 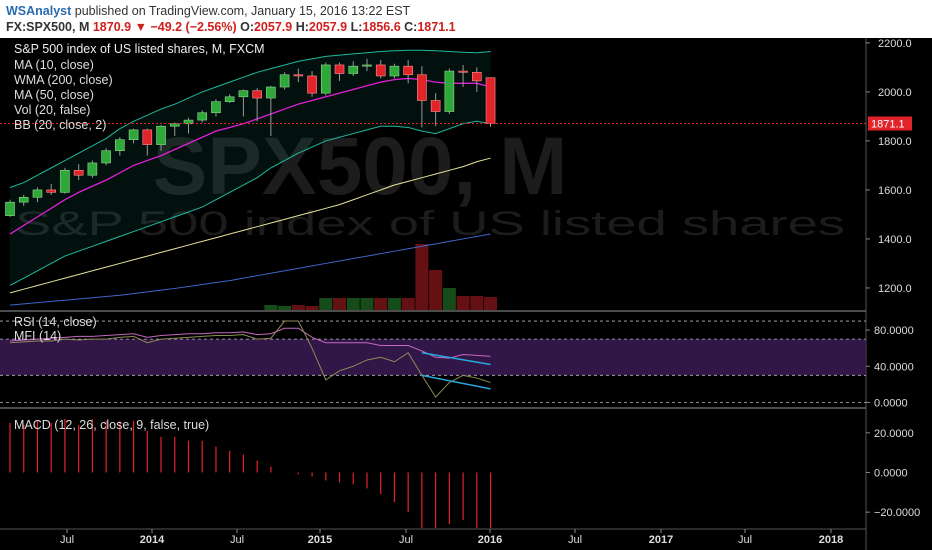 What do you see at coordinates (250, 269) in the screenshot?
I see `wma-200-line` at bounding box center [250, 269].